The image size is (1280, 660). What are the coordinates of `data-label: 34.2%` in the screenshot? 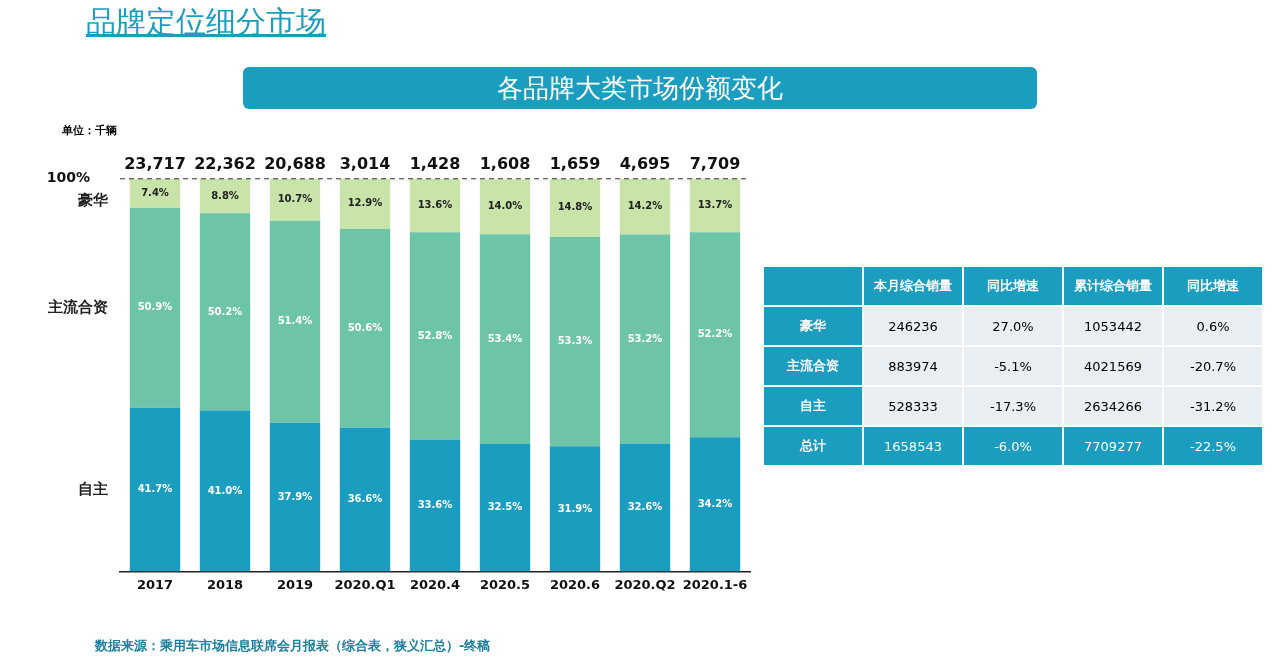 It's located at (715, 504).